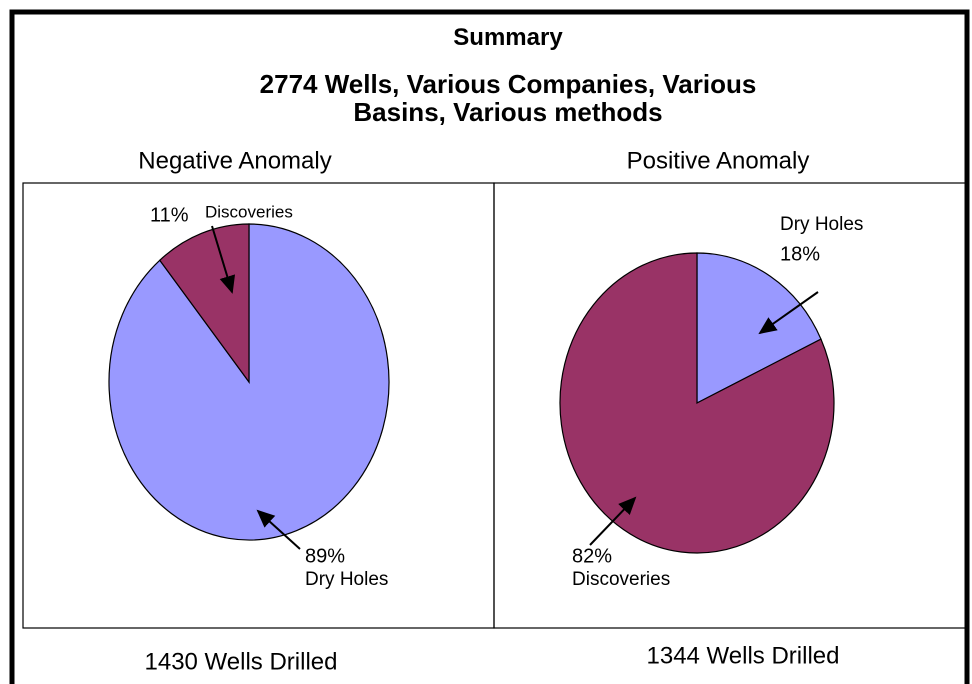 The image size is (972, 684). Describe the element at coordinates (325, 556) in the screenshot. I see `value-label: 89%` at that location.